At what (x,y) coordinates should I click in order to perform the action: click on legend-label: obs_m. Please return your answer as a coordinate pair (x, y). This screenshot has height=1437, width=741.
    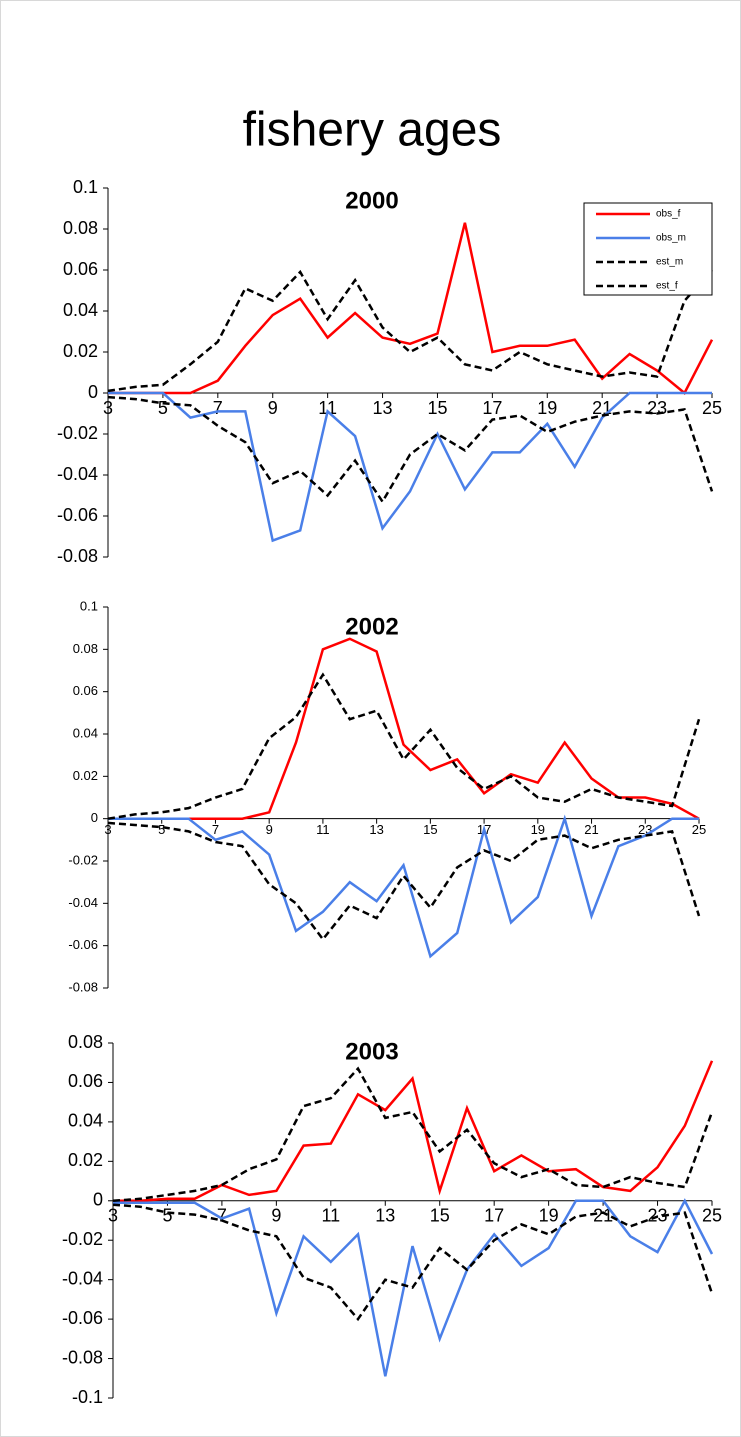
    Looking at the image, I should click on (671, 238).